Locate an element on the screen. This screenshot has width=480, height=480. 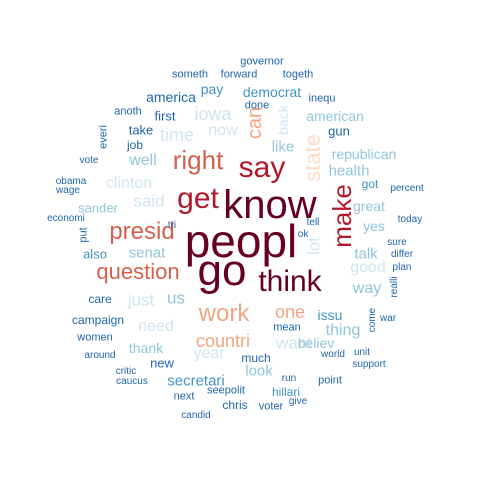
word-think: think is located at coordinates (289, 282).